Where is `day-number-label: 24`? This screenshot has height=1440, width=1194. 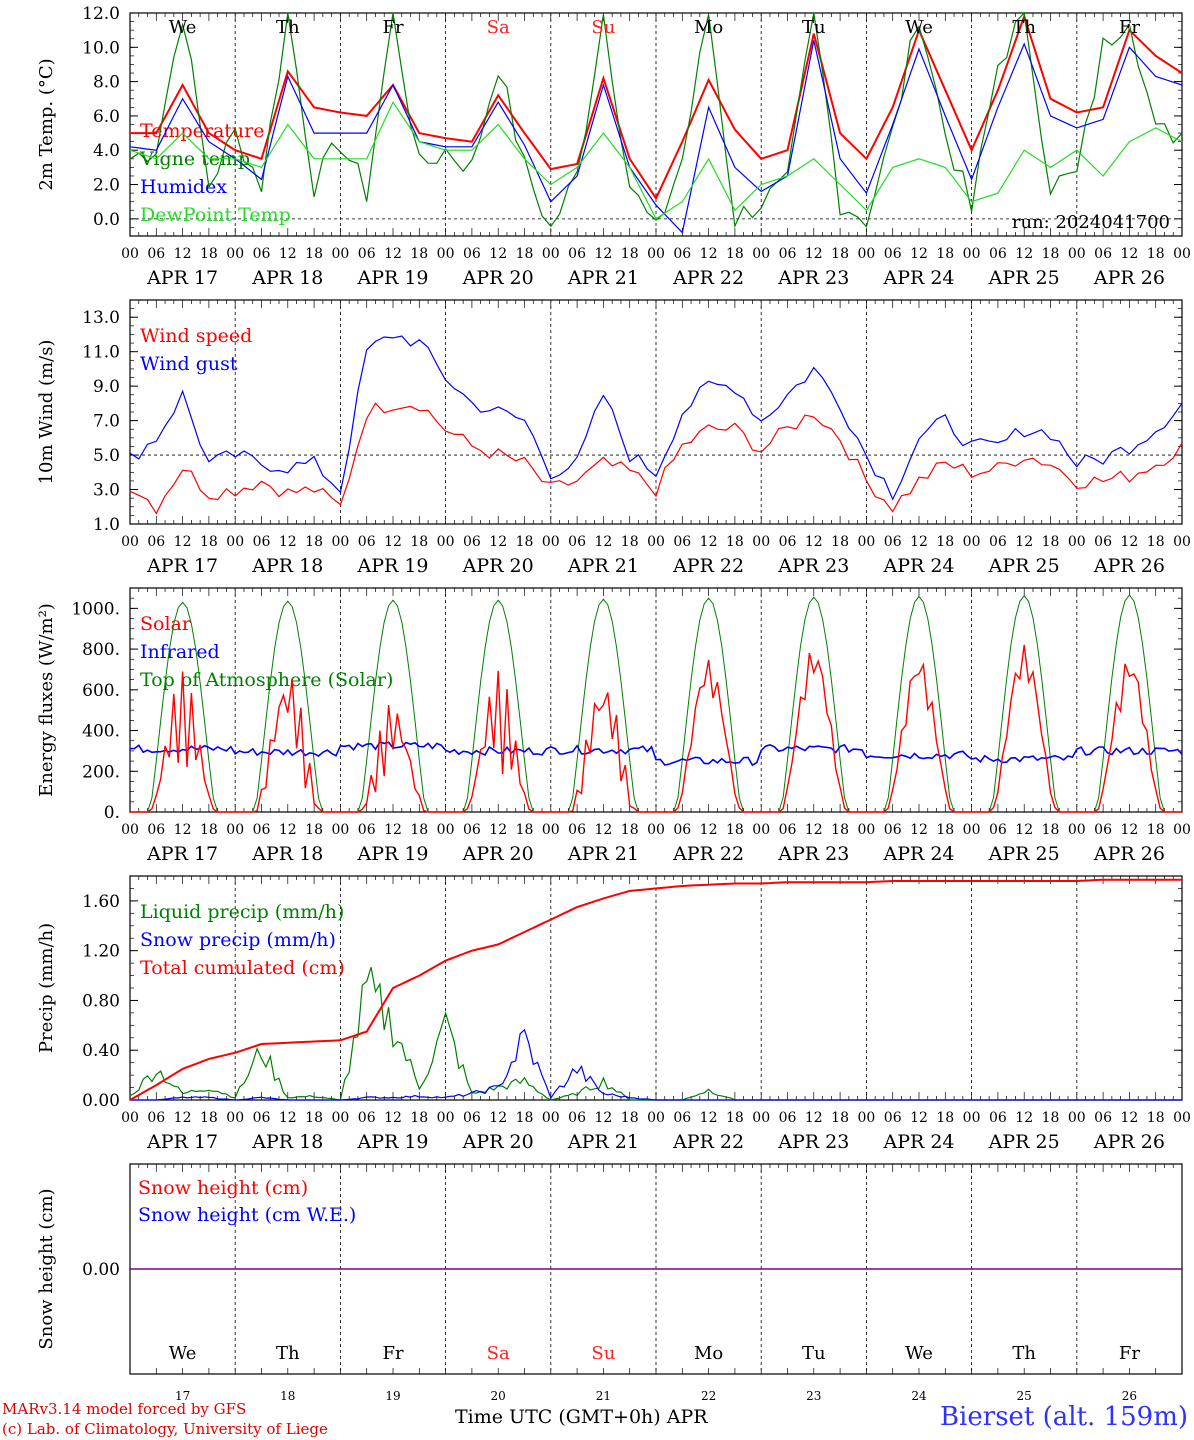 day-number-label: 24 is located at coordinates (919, 1396).